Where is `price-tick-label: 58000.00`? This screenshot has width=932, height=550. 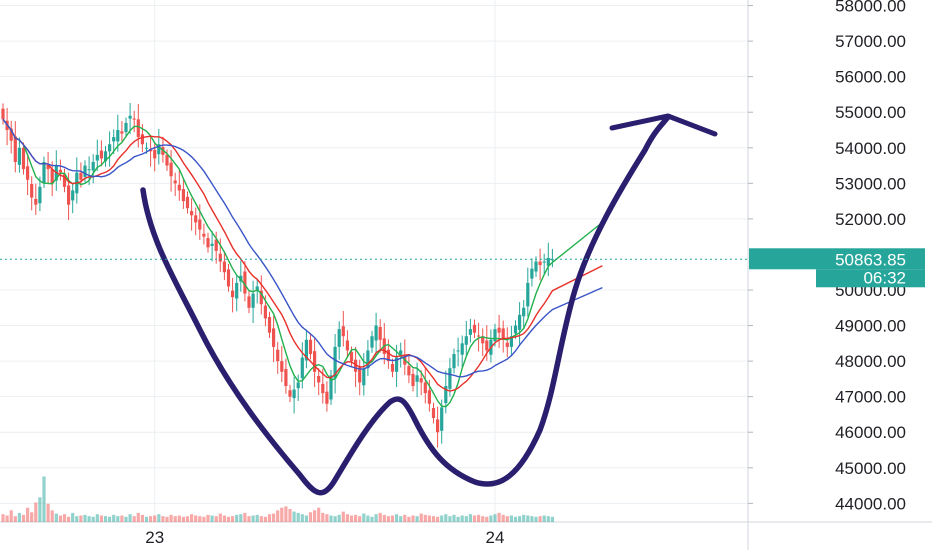
price-tick-label: 58000.00 is located at coordinates (870, 8).